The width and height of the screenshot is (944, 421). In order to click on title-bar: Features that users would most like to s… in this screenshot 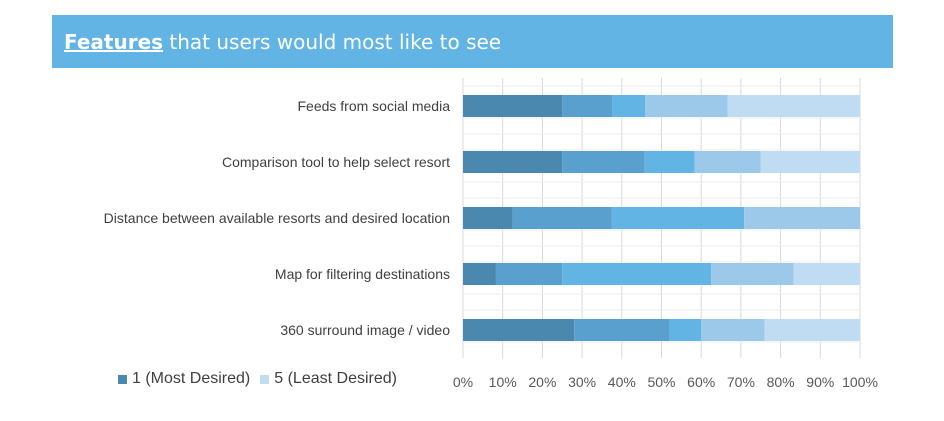, I will do `click(472, 41)`.